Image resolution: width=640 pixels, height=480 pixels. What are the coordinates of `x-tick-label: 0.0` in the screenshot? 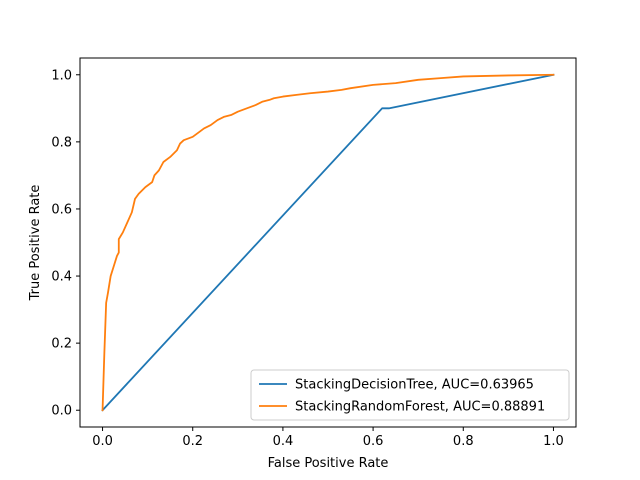 It's located at (102, 441).